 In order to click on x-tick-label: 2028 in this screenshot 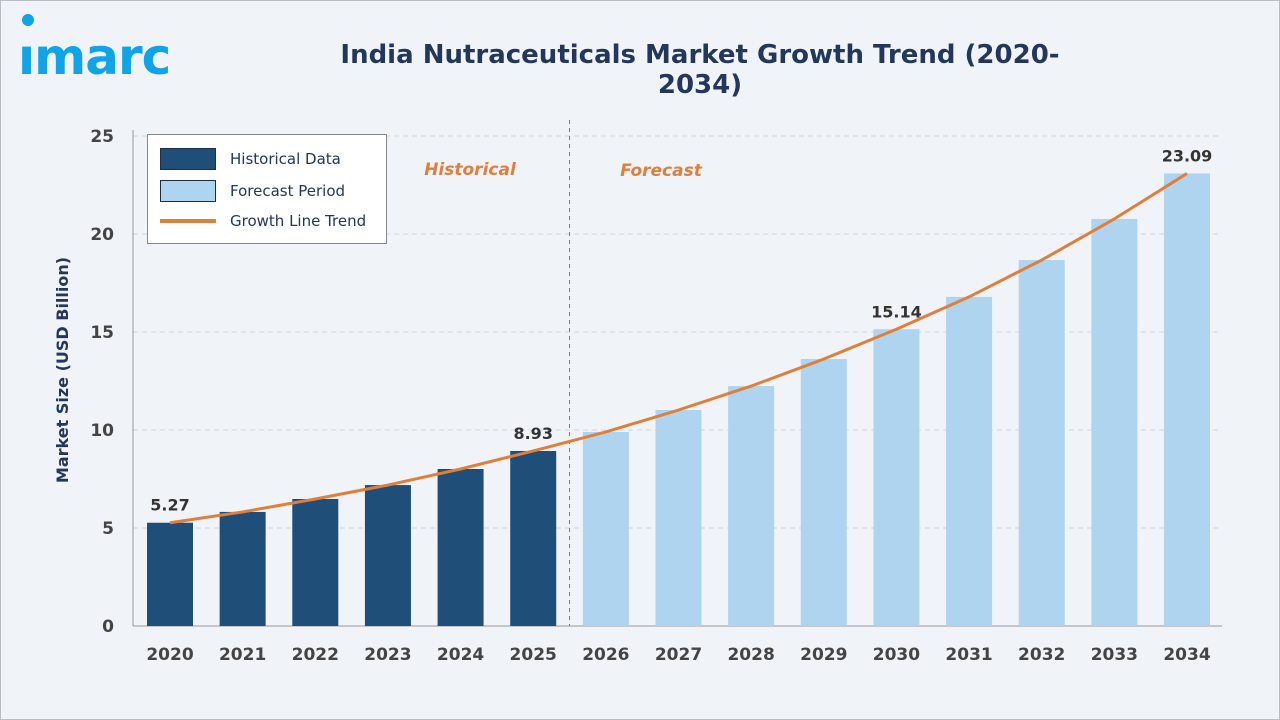, I will do `click(750, 655)`.